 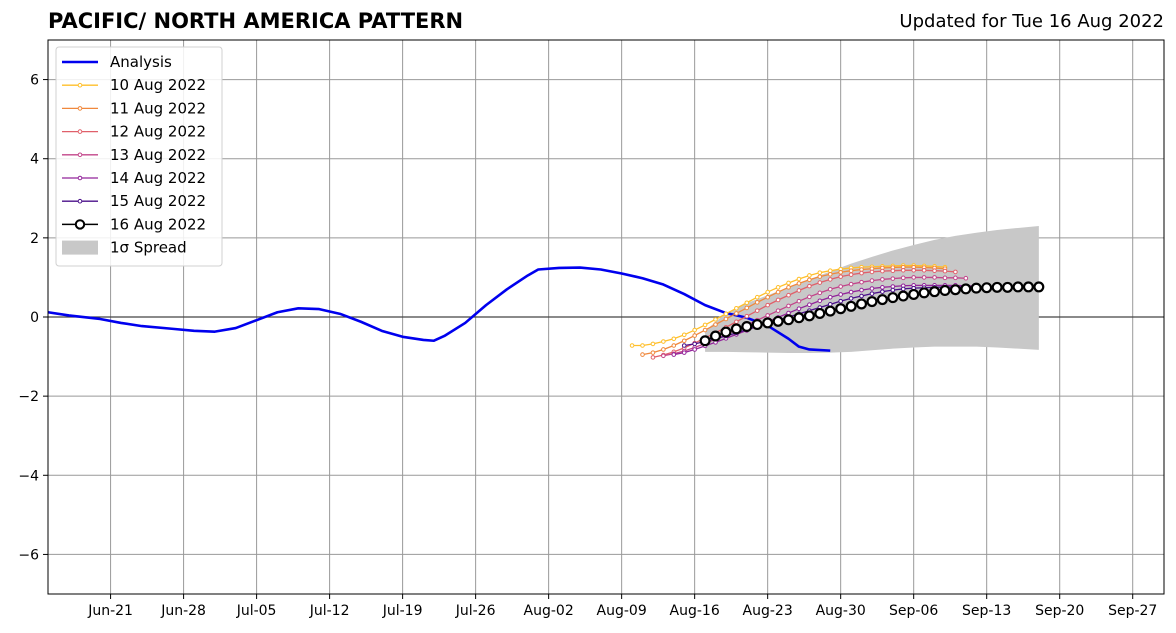 I want to click on legend-label: 11 Aug 2022, so click(x=158, y=108).